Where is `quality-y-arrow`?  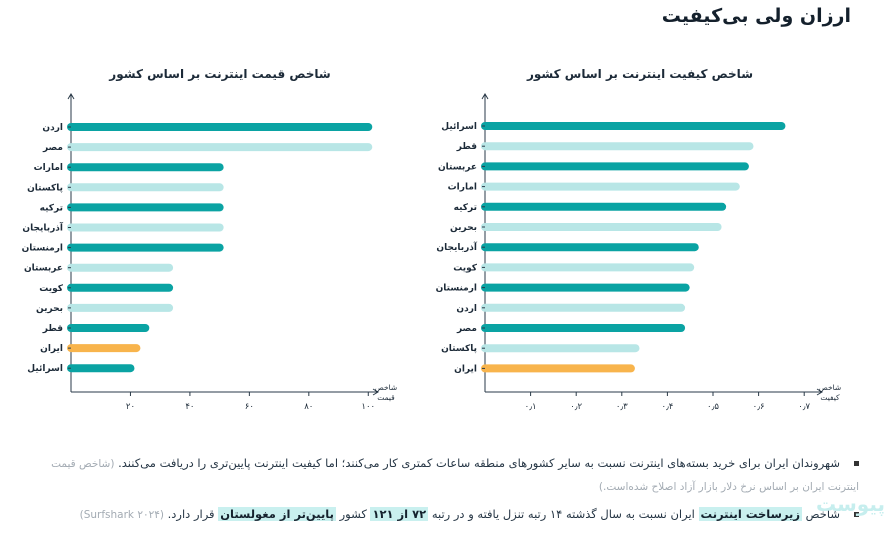 quality-y-arrow is located at coordinates (485, 96).